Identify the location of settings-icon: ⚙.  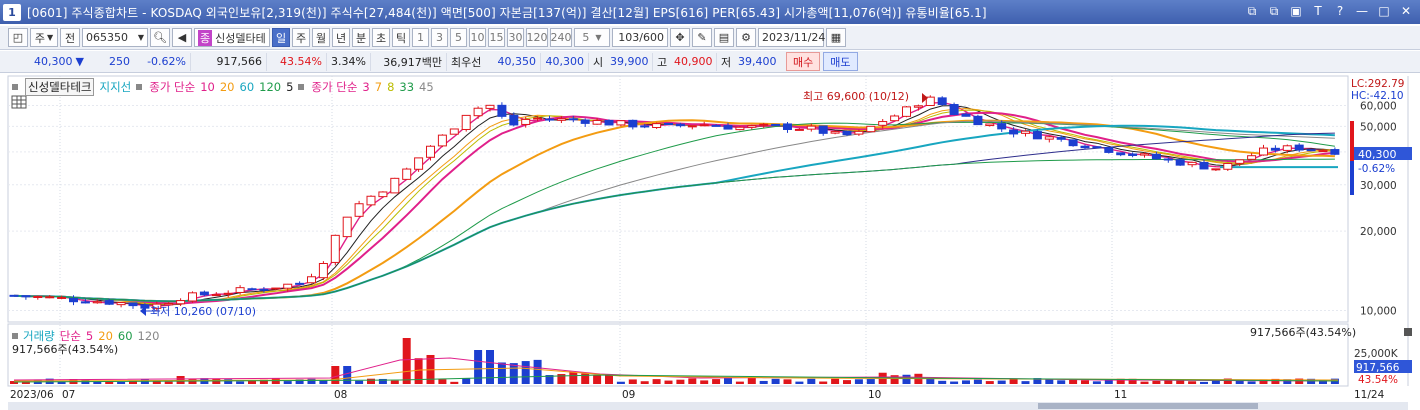
(746, 37).